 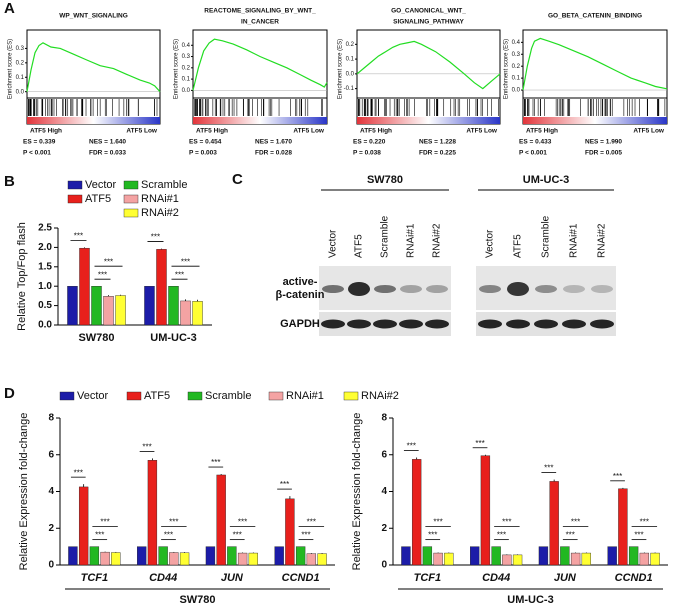 I want to click on stat: P = 0.038, so click(x=367, y=153).